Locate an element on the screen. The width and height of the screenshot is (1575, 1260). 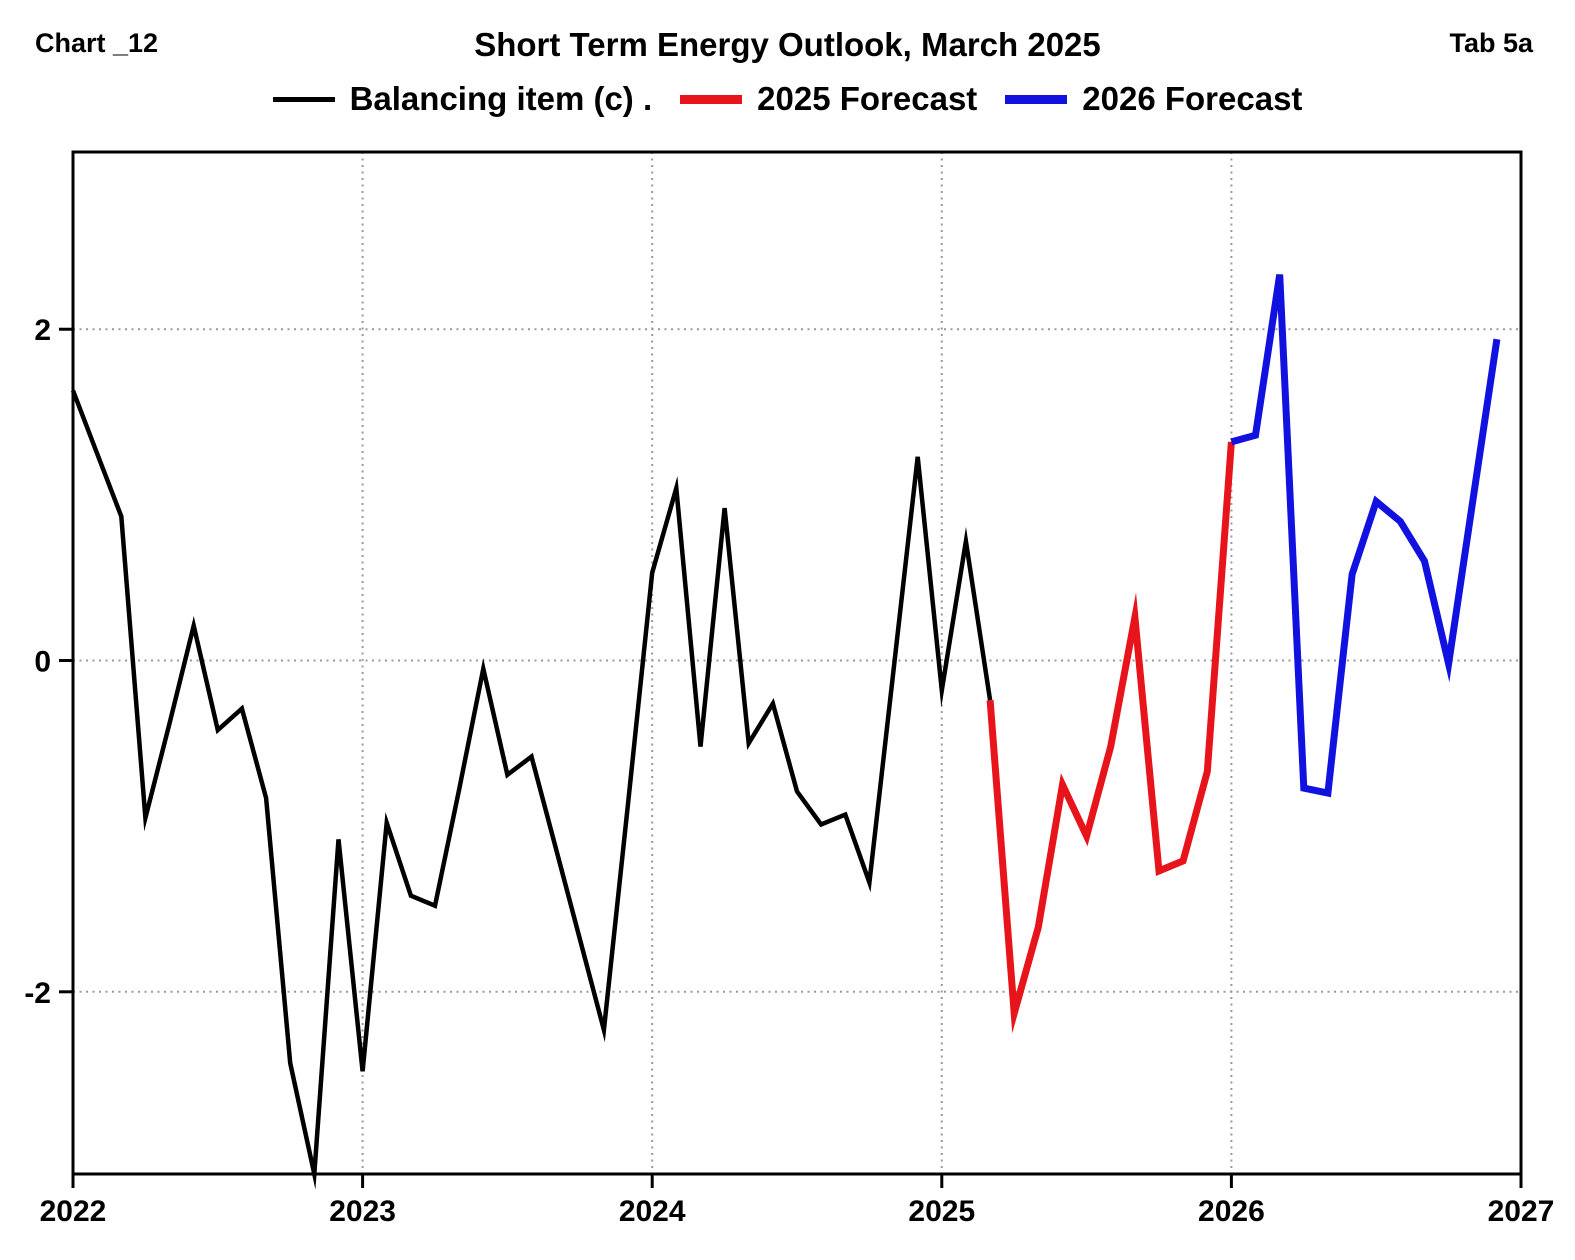
legend-swatch-2026-forecast is located at coordinates (1036, 99).